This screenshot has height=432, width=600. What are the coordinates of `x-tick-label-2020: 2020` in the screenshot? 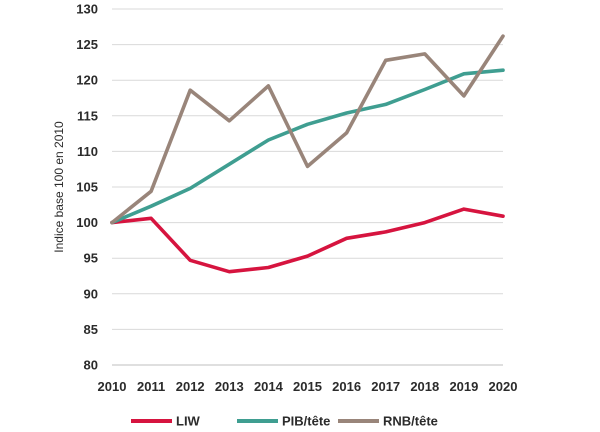 It's located at (503, 386).